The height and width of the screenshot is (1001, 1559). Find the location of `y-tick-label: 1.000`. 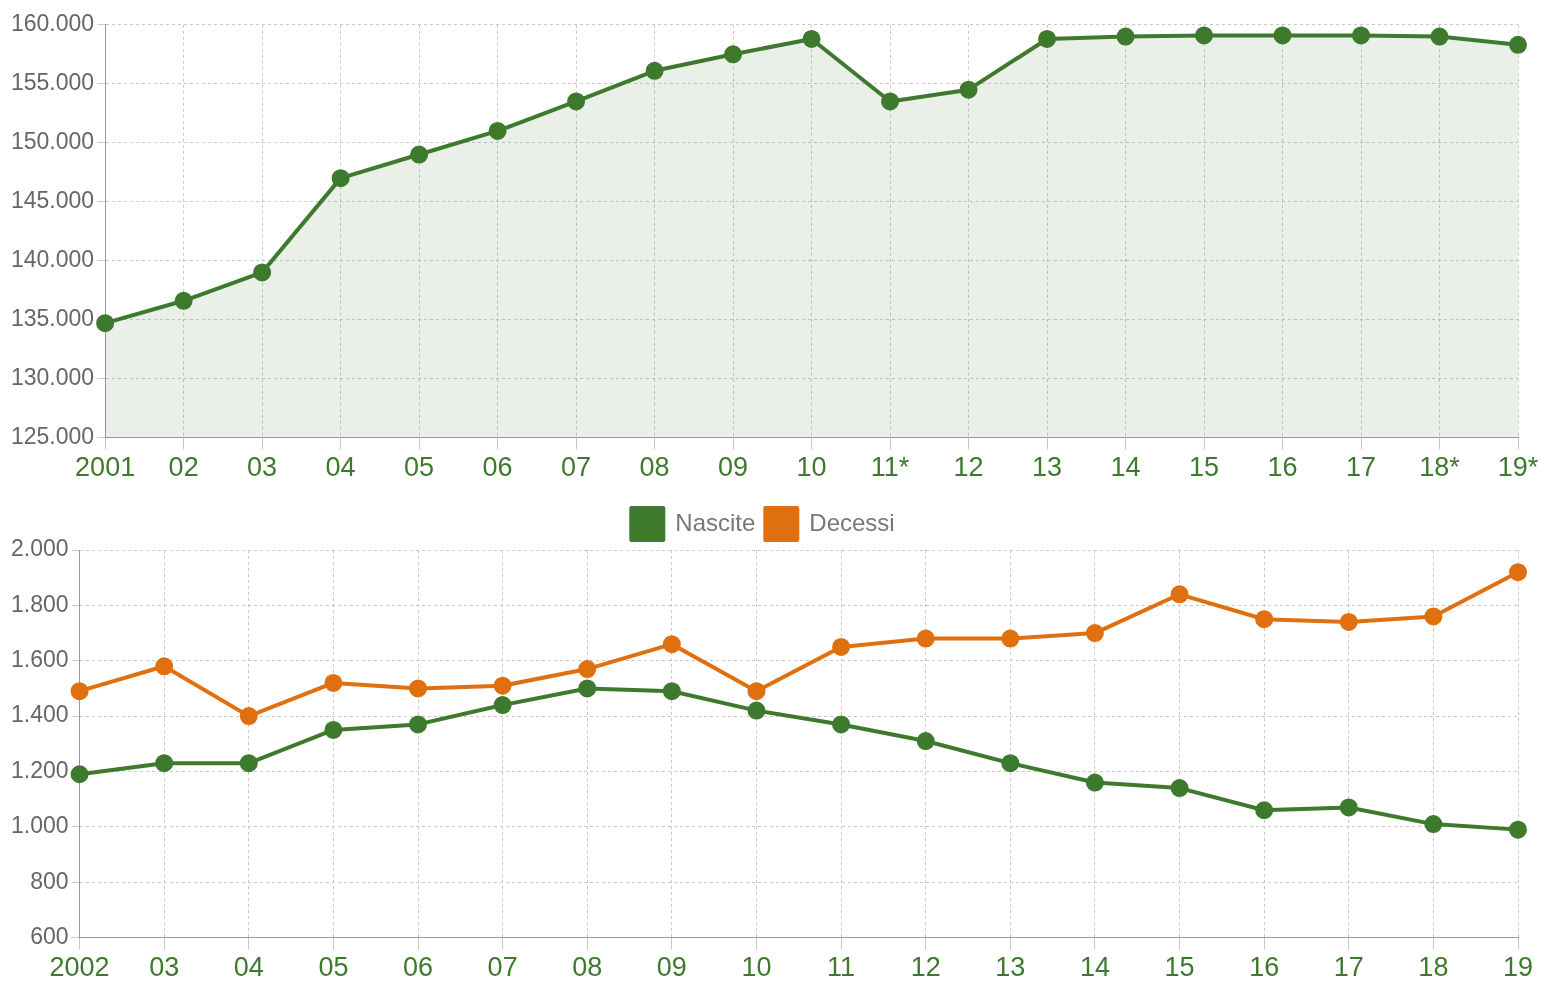

y-tick-label: 1.000 is located at coordinates (39, 825).